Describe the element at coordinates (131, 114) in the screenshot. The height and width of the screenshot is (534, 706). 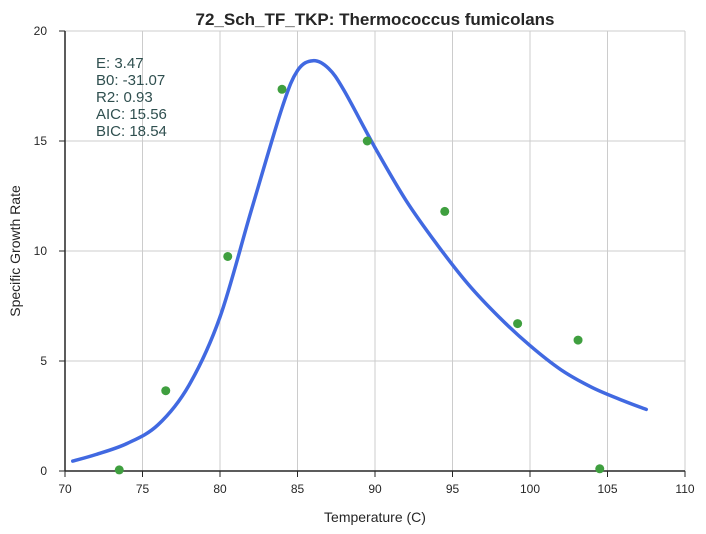
I see `annotation-aic: AIC: 15.56` at that location.